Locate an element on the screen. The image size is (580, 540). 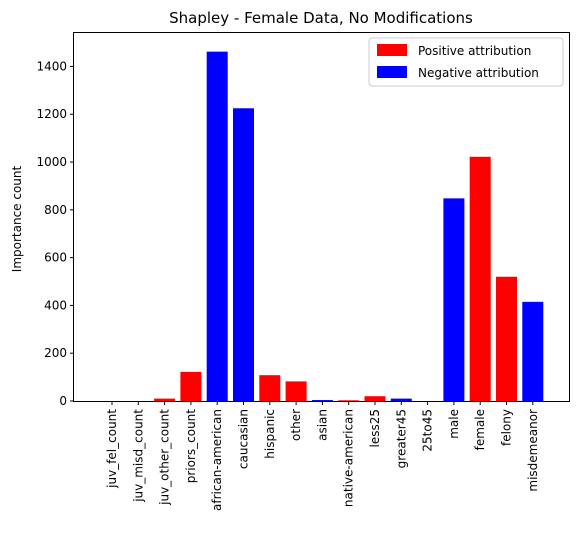
bar-caucasian is located at coordinates (243, 254).